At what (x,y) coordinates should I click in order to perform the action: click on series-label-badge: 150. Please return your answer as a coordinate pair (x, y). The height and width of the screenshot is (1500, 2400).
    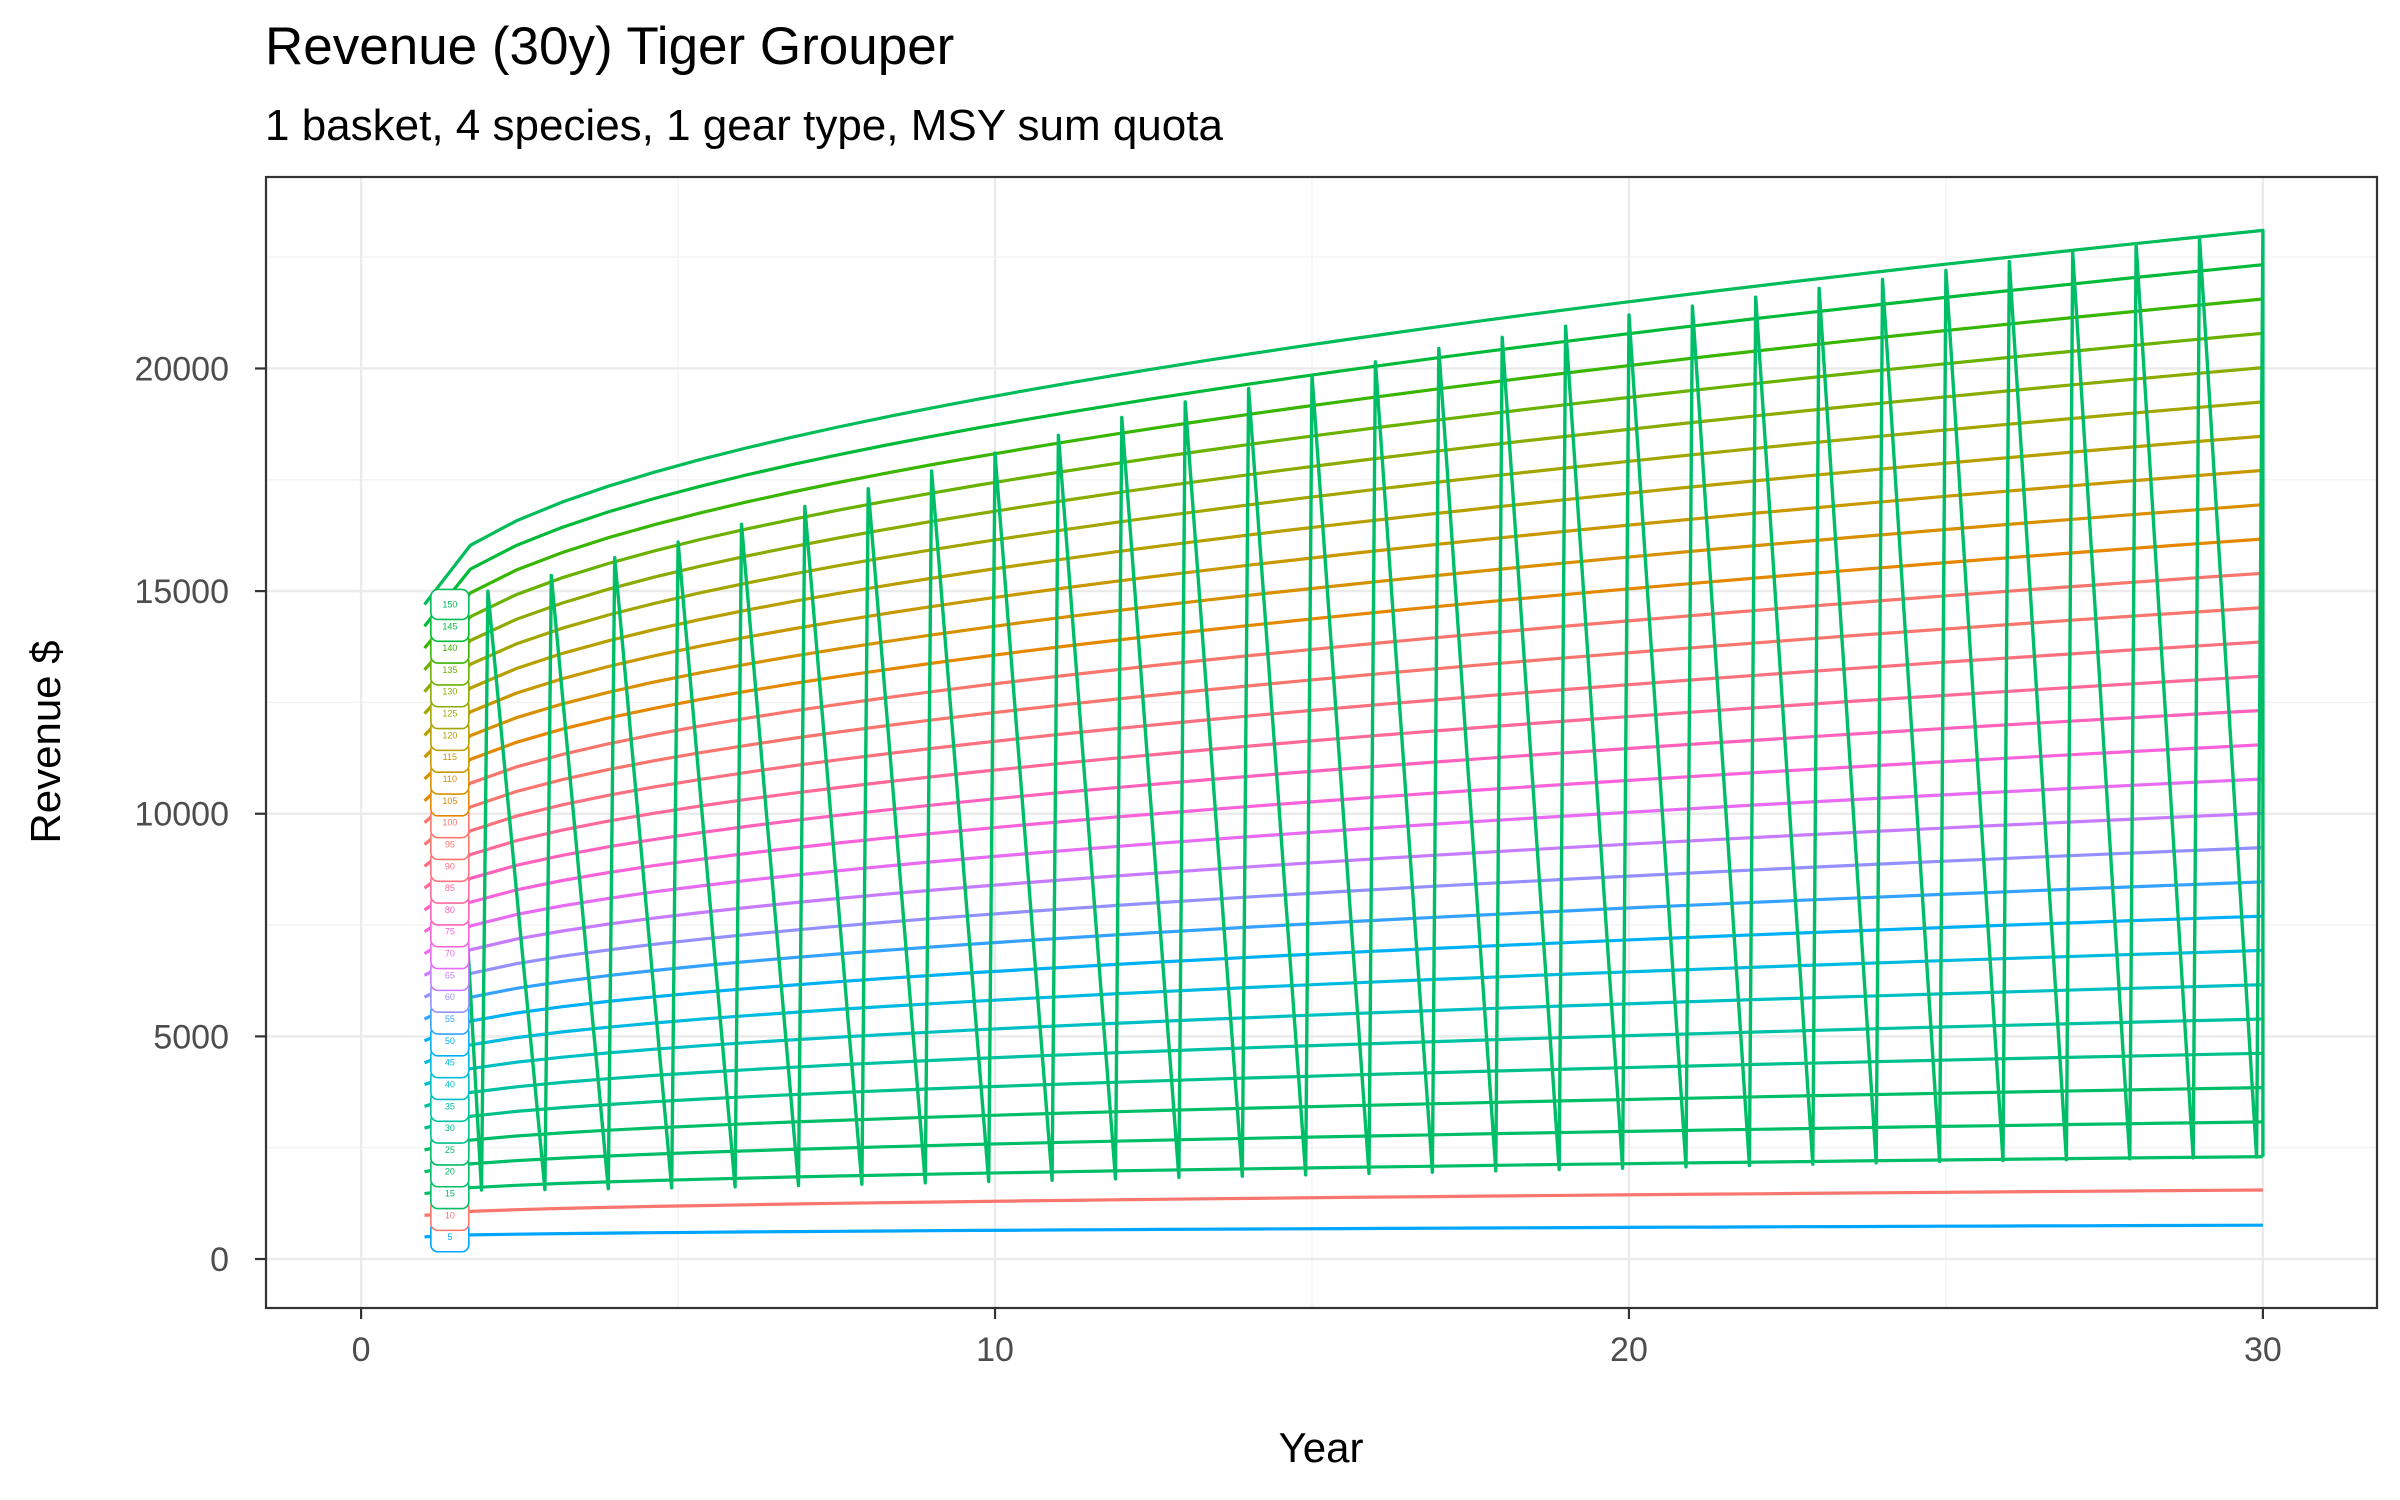
    Looking at the image, I should click on (450, 604).